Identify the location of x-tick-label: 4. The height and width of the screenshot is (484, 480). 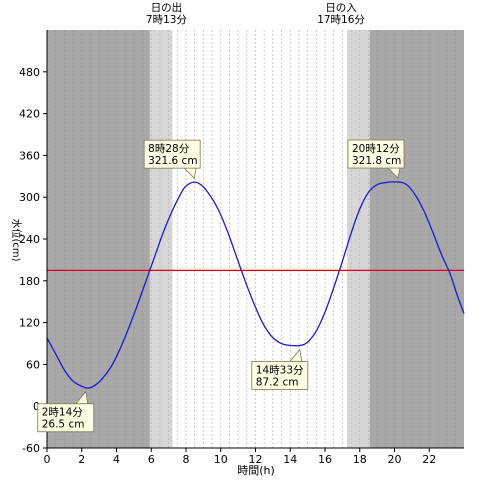
(116, 459).